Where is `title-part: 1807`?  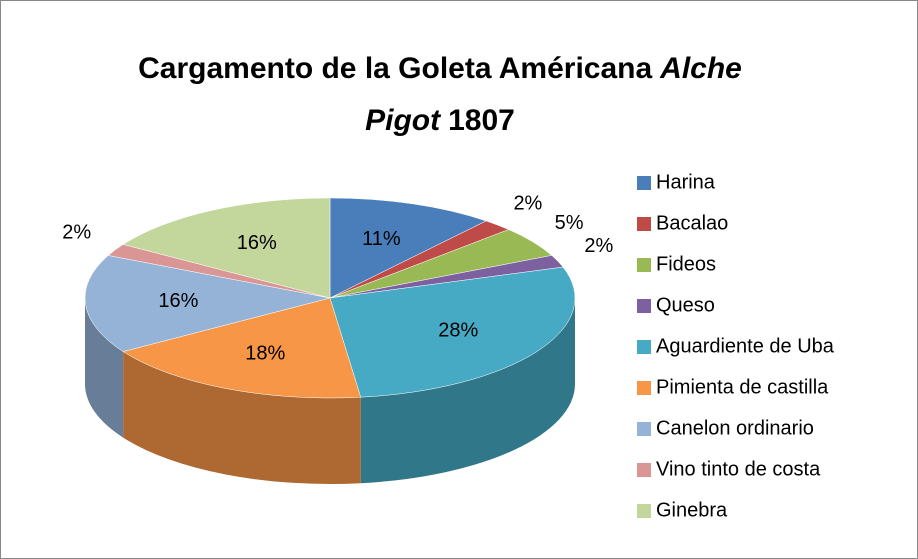
title-part: 1807 is located at coordinates (481, 120).